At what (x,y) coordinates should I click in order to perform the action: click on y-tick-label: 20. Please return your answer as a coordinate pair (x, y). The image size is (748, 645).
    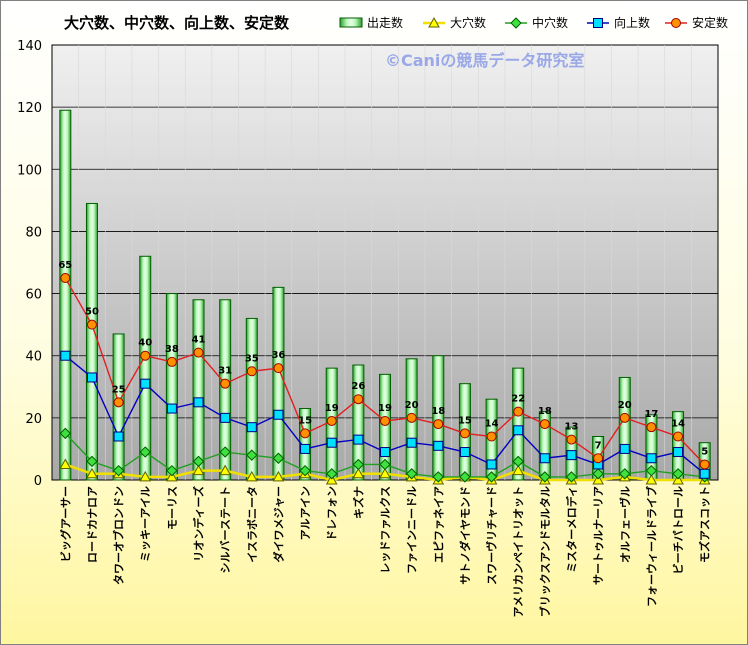
    Looking at the image, I should click on (33, 419).